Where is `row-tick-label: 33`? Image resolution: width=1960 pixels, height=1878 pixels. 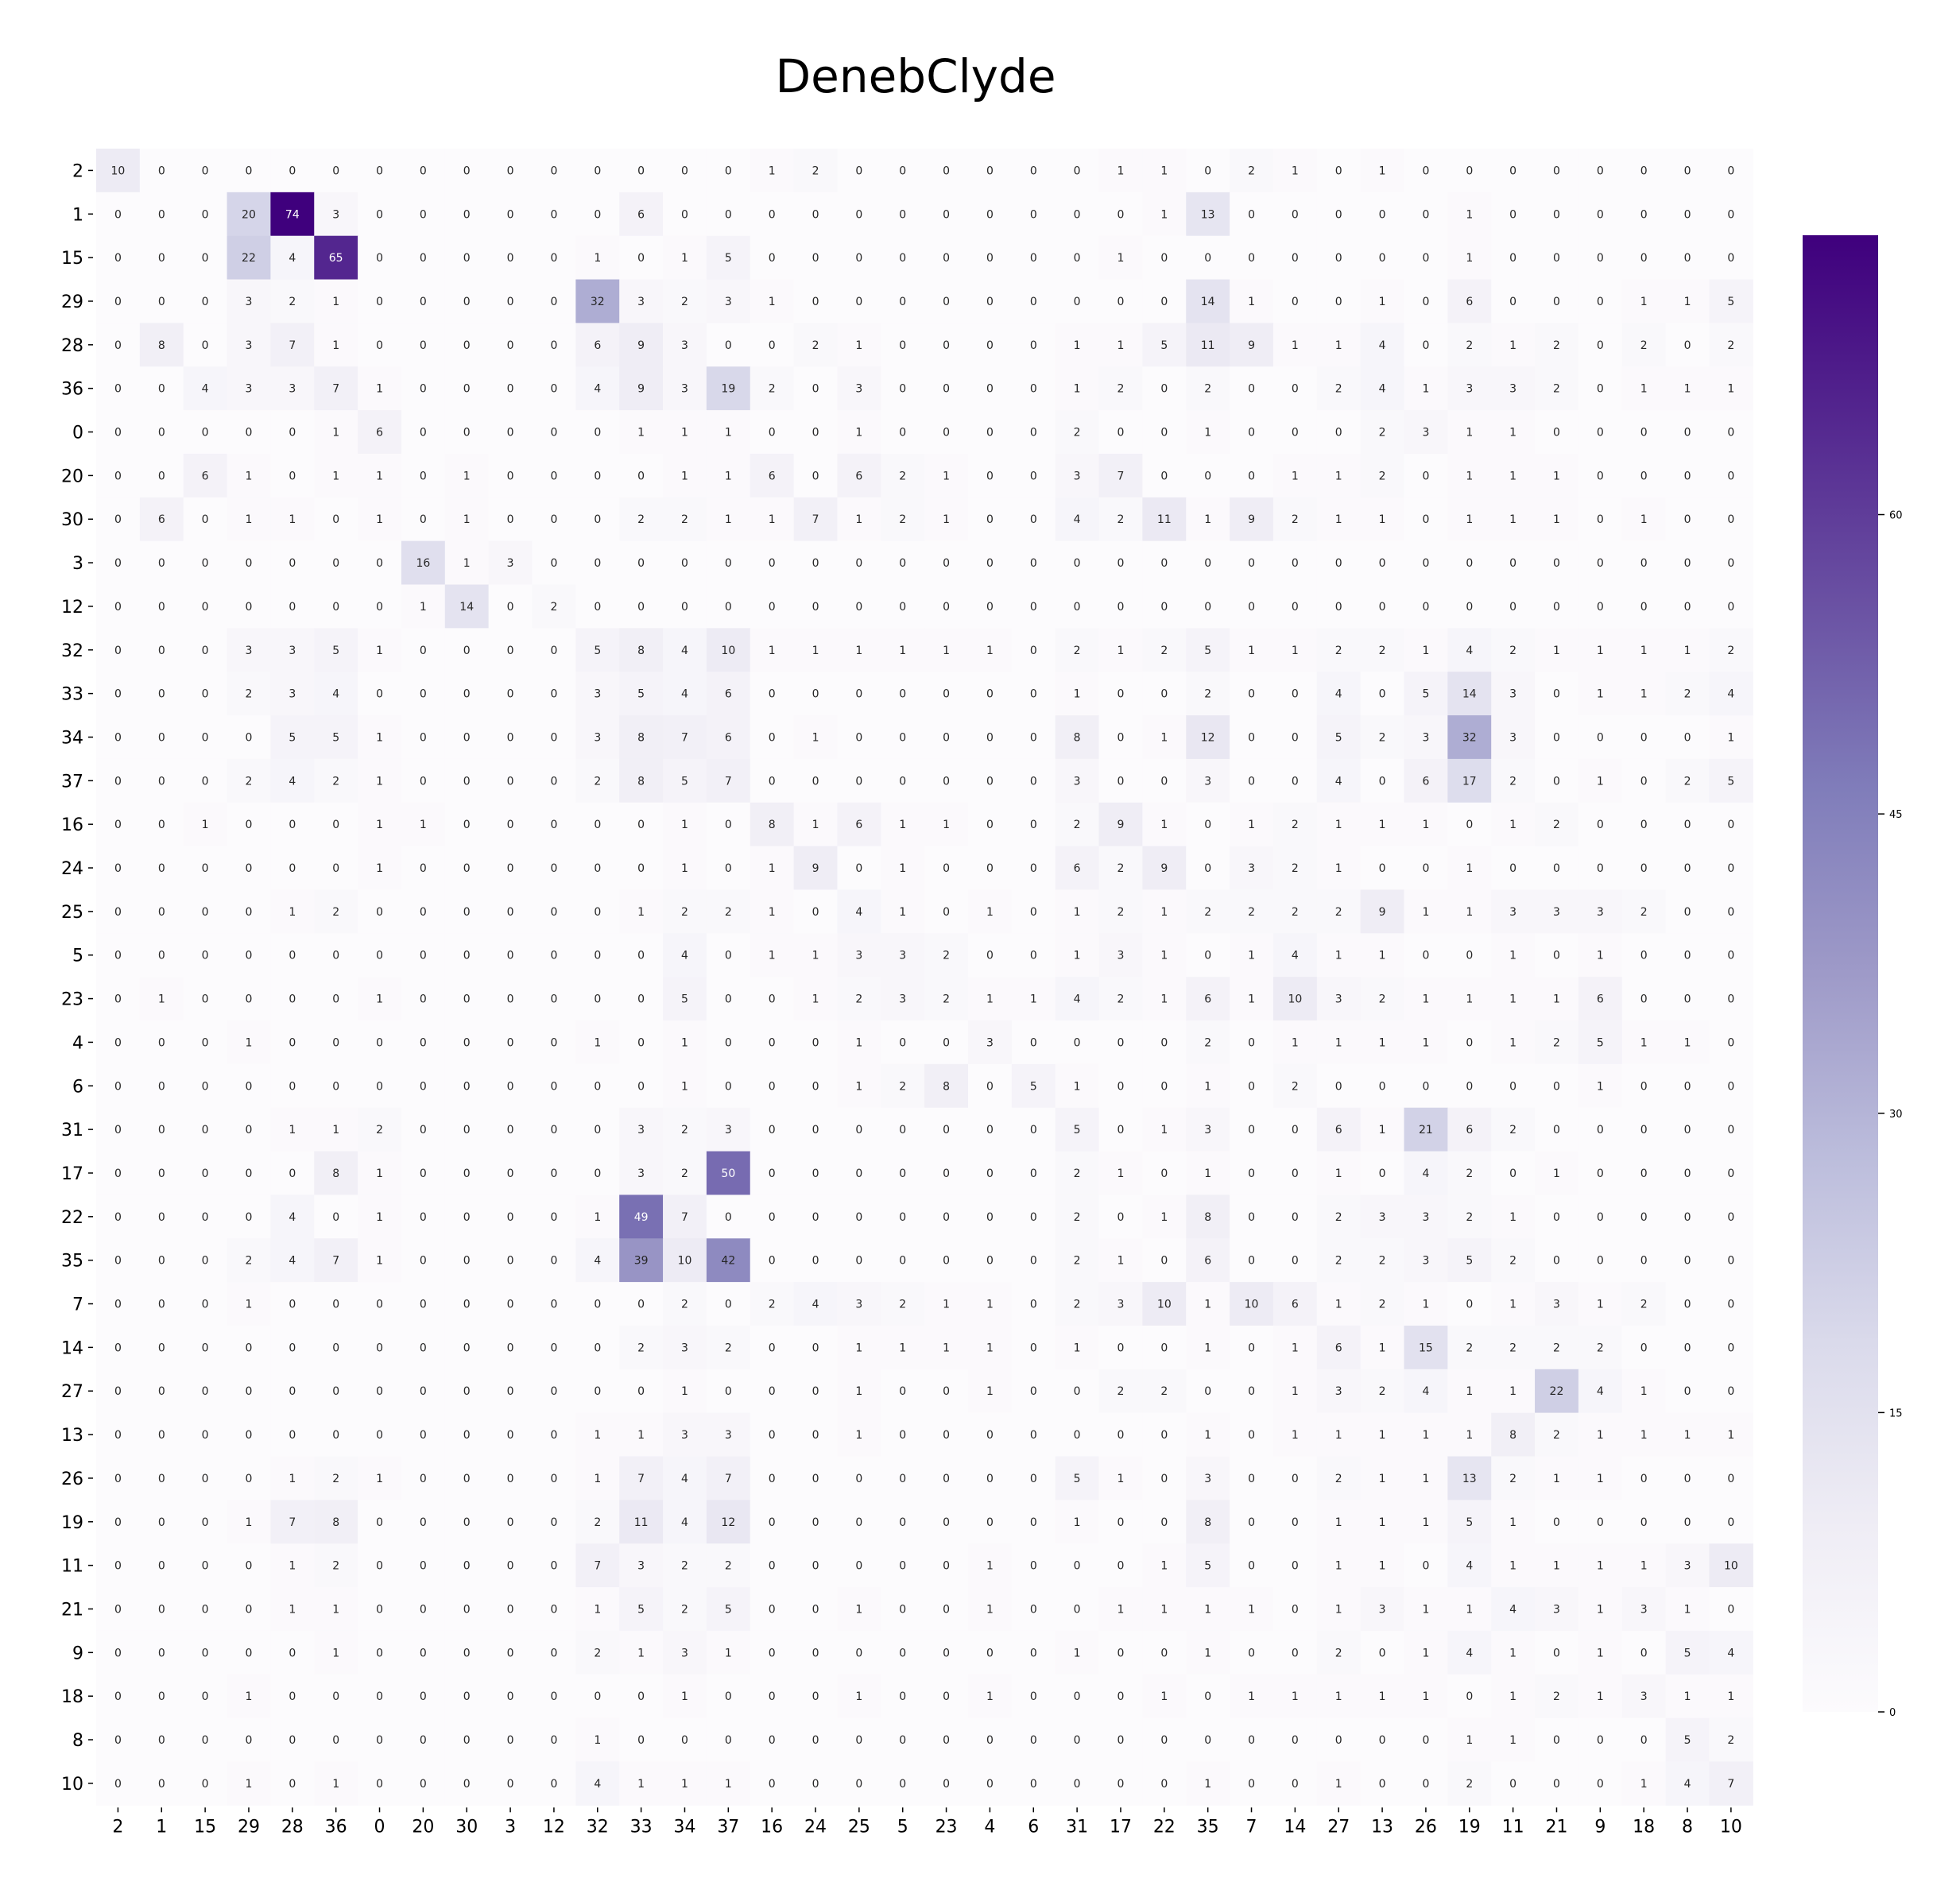 row-tick-label: 33 is located at coordinates (72, 695).